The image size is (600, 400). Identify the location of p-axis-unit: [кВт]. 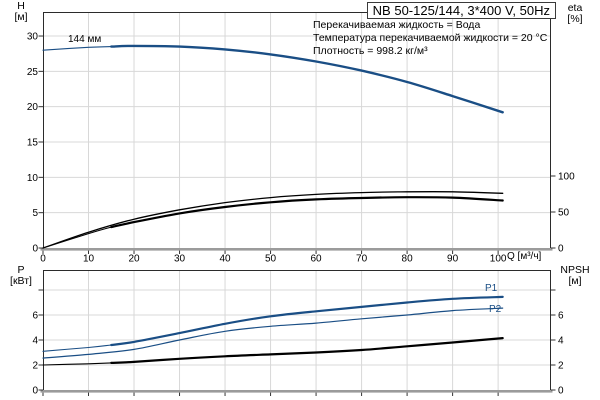
(21, 281).